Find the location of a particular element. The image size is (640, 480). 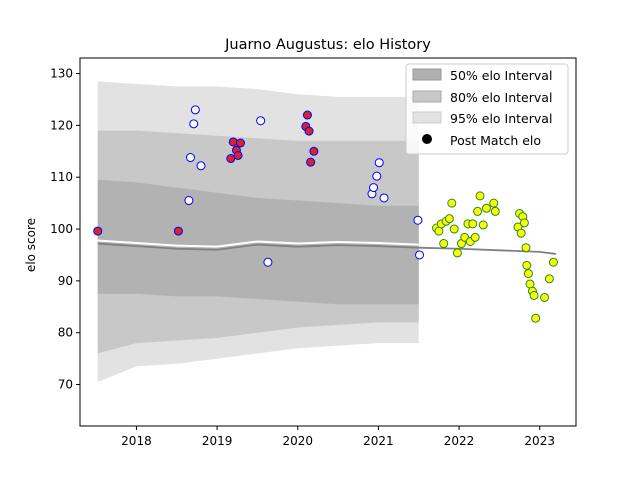

y-tick-label: 130 is located at coordinates (61, 74).